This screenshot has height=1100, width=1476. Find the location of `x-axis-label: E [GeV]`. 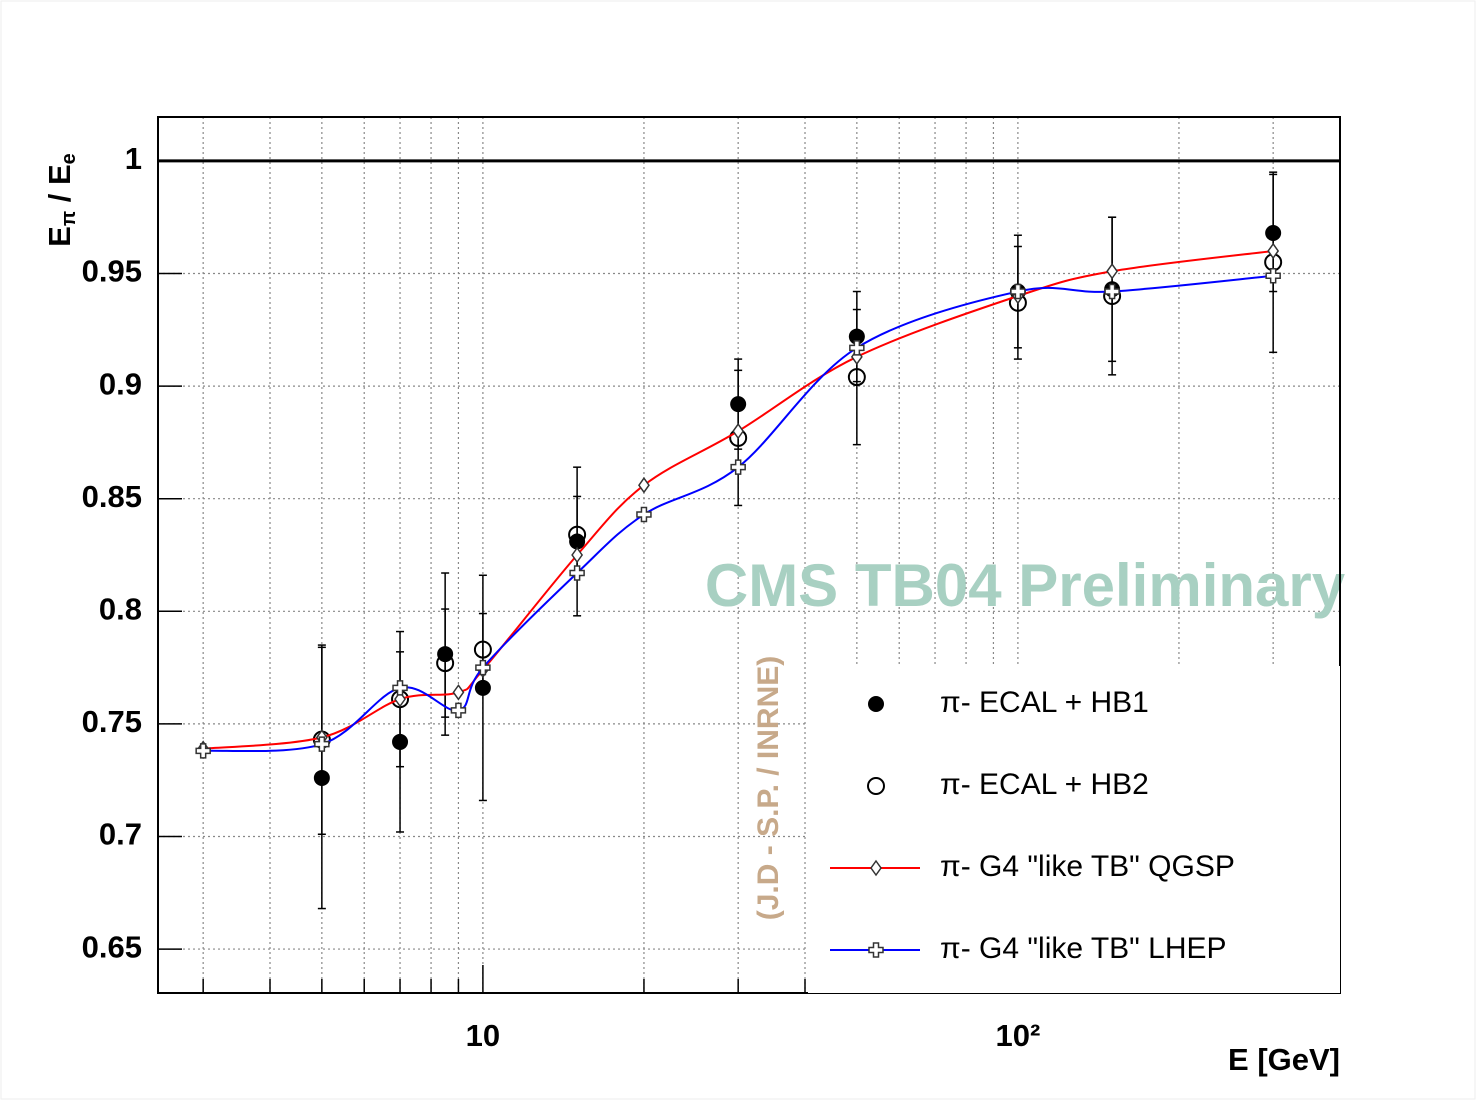

x-axis-label: E [GeV] is located at coordinates (1284, 1059).